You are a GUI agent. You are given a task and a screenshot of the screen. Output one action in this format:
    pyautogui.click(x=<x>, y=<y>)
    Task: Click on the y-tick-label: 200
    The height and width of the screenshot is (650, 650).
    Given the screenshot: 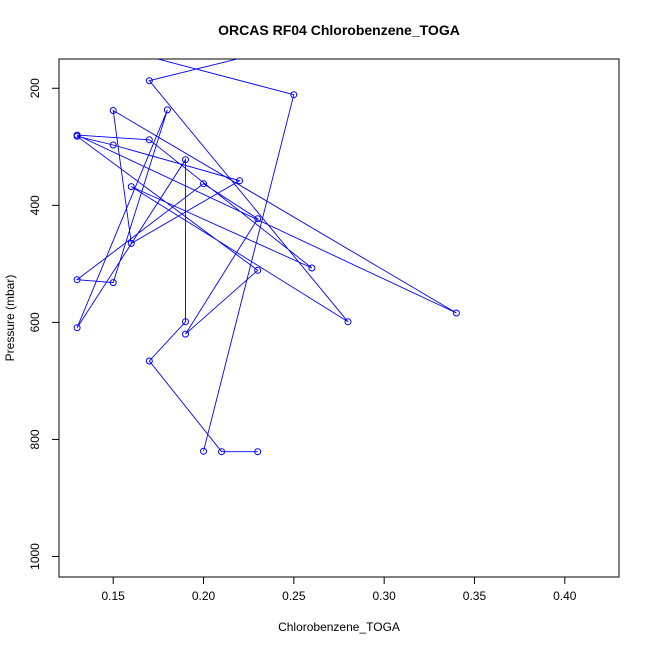 What is the action you would take?
    pyautogui.click(x=35, y=88)
    